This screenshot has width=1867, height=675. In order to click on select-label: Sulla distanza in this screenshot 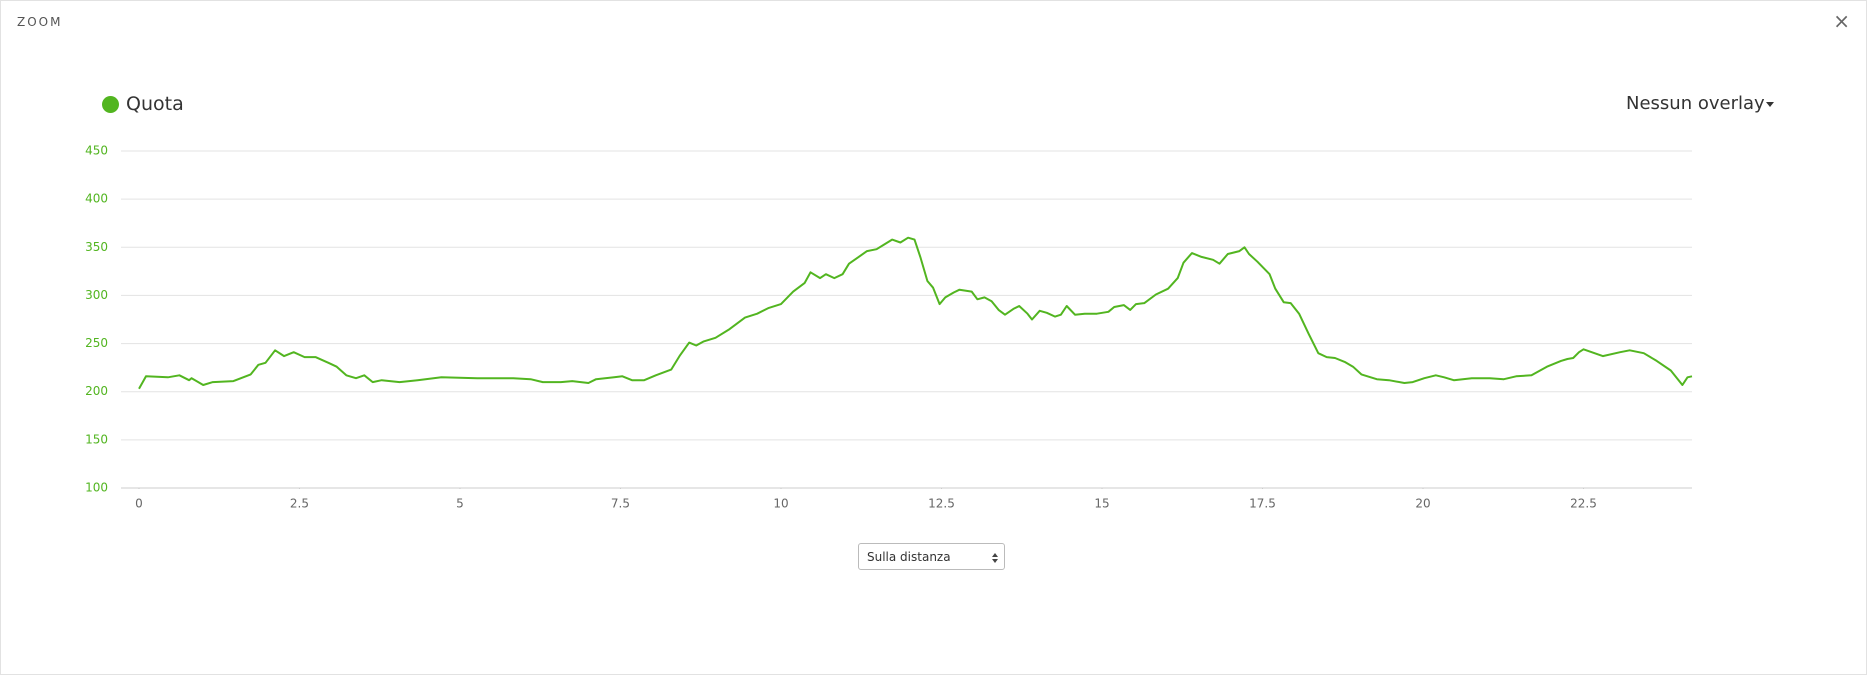, I will do `click(909, 556)`.